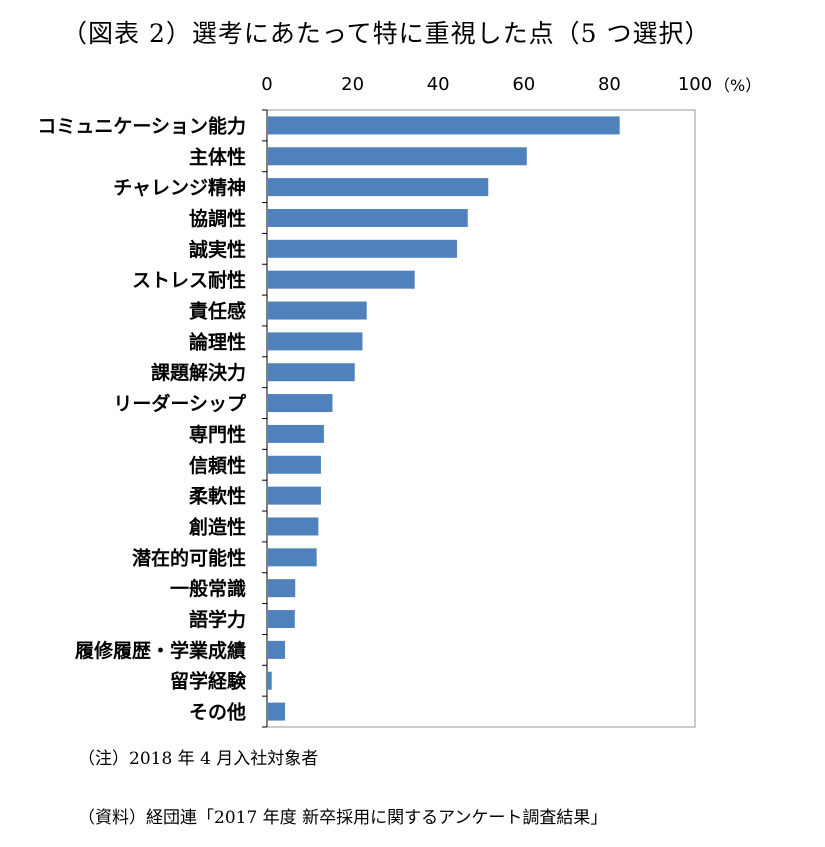 The height and width of the screenshot is (847, 825). Describe the element at coordinates (217, 249) in the screenshot. I see `category-label: 誠実性` at that location.